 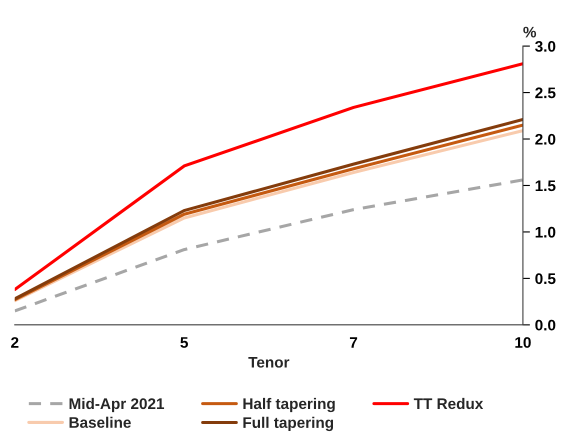 What do you see at coordinates (545, 92) in the screenshot?
I see `y-tick-label: 2.5` at bounding box center [545, 92].